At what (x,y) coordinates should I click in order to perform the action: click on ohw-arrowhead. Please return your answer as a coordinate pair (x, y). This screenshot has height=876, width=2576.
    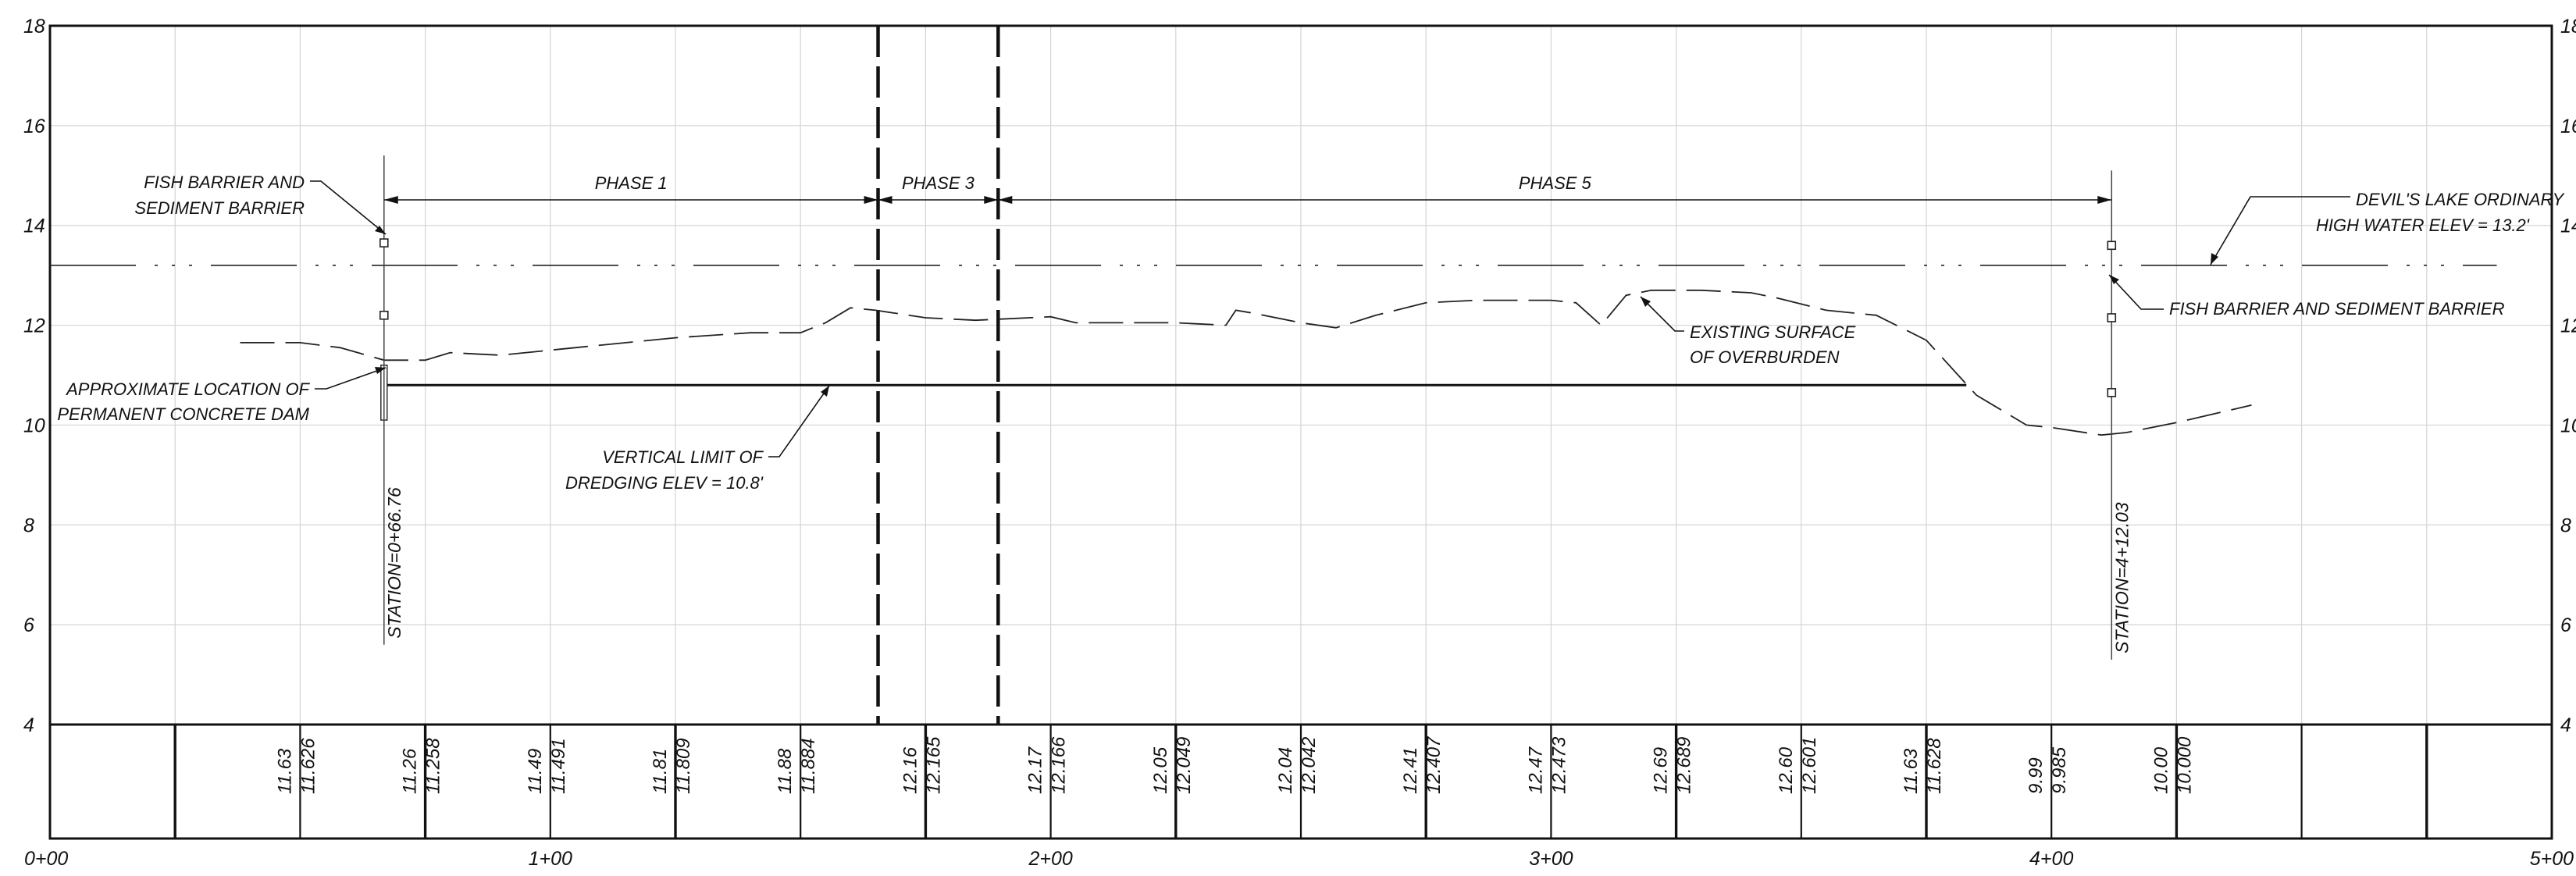
    Looking at the image, I should click on (2214, 259).